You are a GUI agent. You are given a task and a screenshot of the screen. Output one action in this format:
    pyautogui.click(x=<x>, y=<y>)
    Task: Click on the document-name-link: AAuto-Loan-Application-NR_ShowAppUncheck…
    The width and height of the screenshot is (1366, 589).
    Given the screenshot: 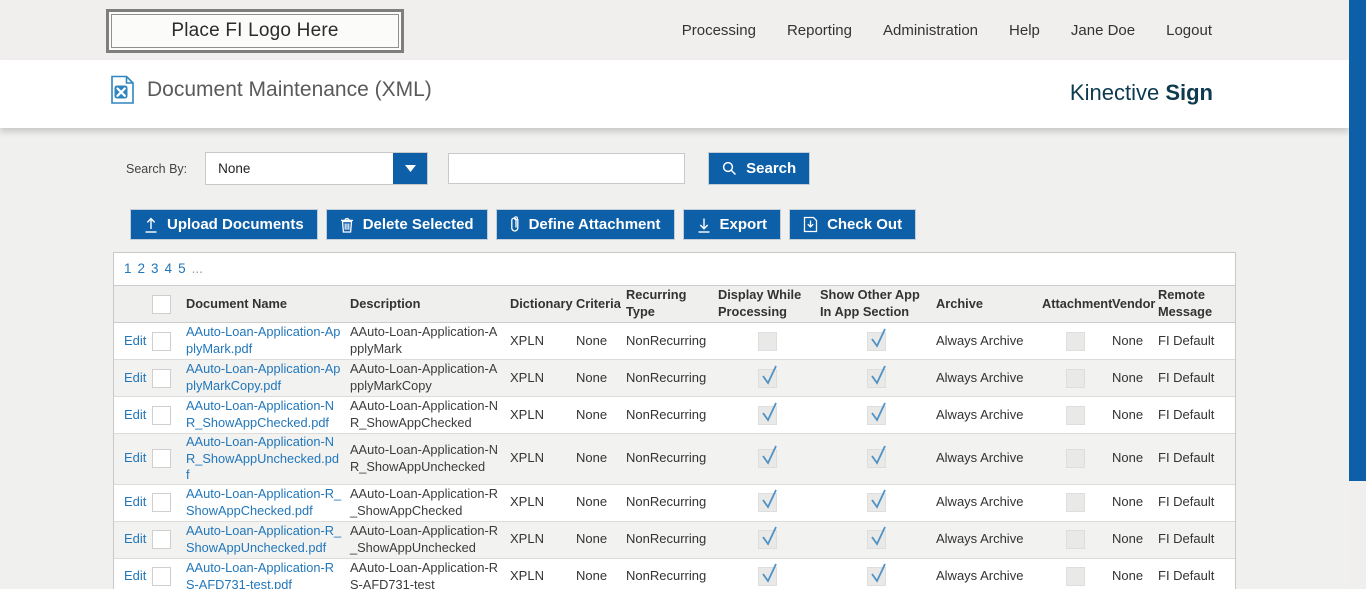 What is the action you would take?
    pyautogui.click(x=262, y=458)
    